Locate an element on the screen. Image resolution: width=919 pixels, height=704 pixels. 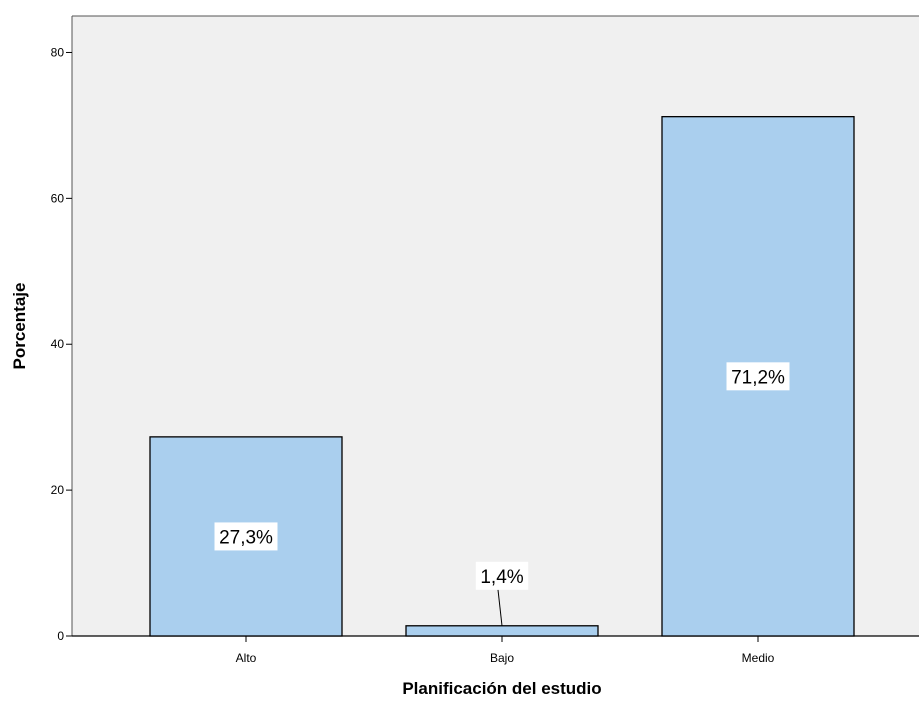
x-tick-label: Bajo is located at coordinates (502, 658).